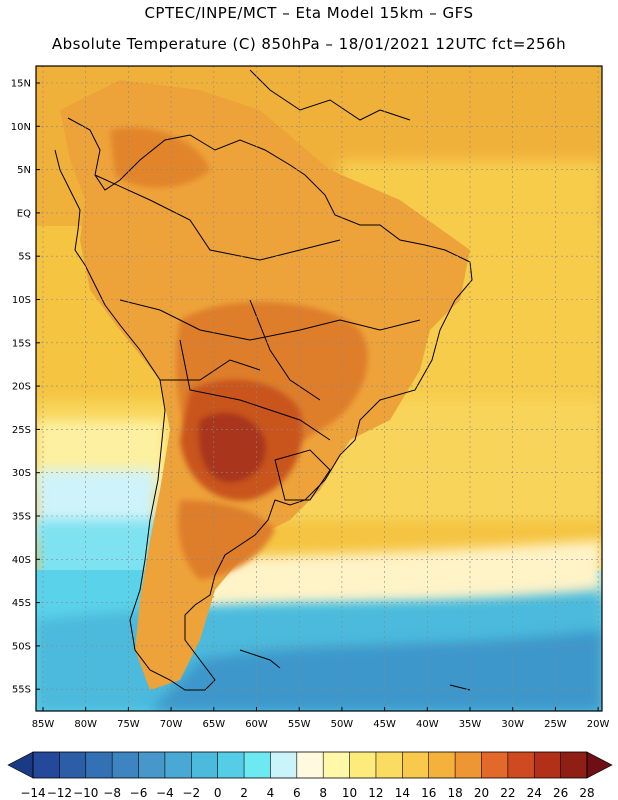 This screenshot has height=800, width=618. I want to click on colorbar-over-arrow, so click(599, 765).